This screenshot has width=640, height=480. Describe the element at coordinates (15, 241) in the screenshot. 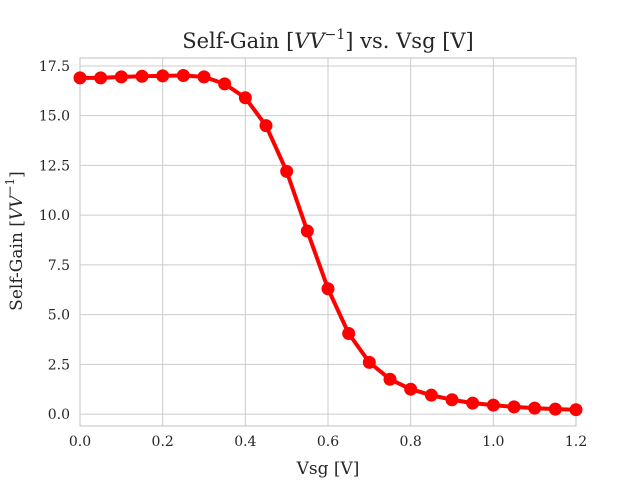

I see `y-axis-label: Self-Gain [VV−1]` at that location.